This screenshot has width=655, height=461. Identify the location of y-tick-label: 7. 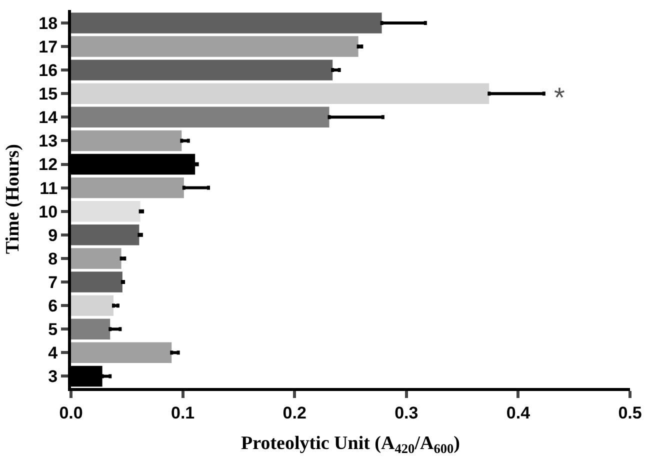
(53, 282).